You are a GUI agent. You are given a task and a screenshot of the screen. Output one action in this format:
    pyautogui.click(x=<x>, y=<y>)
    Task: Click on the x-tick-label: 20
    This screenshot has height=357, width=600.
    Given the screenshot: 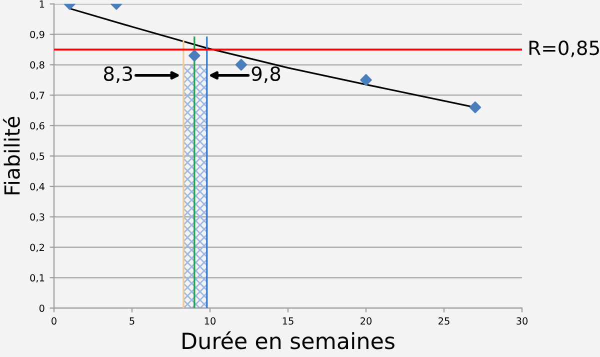 What is the action you would take?
    pyautogui.click(x=366, y=321)
    